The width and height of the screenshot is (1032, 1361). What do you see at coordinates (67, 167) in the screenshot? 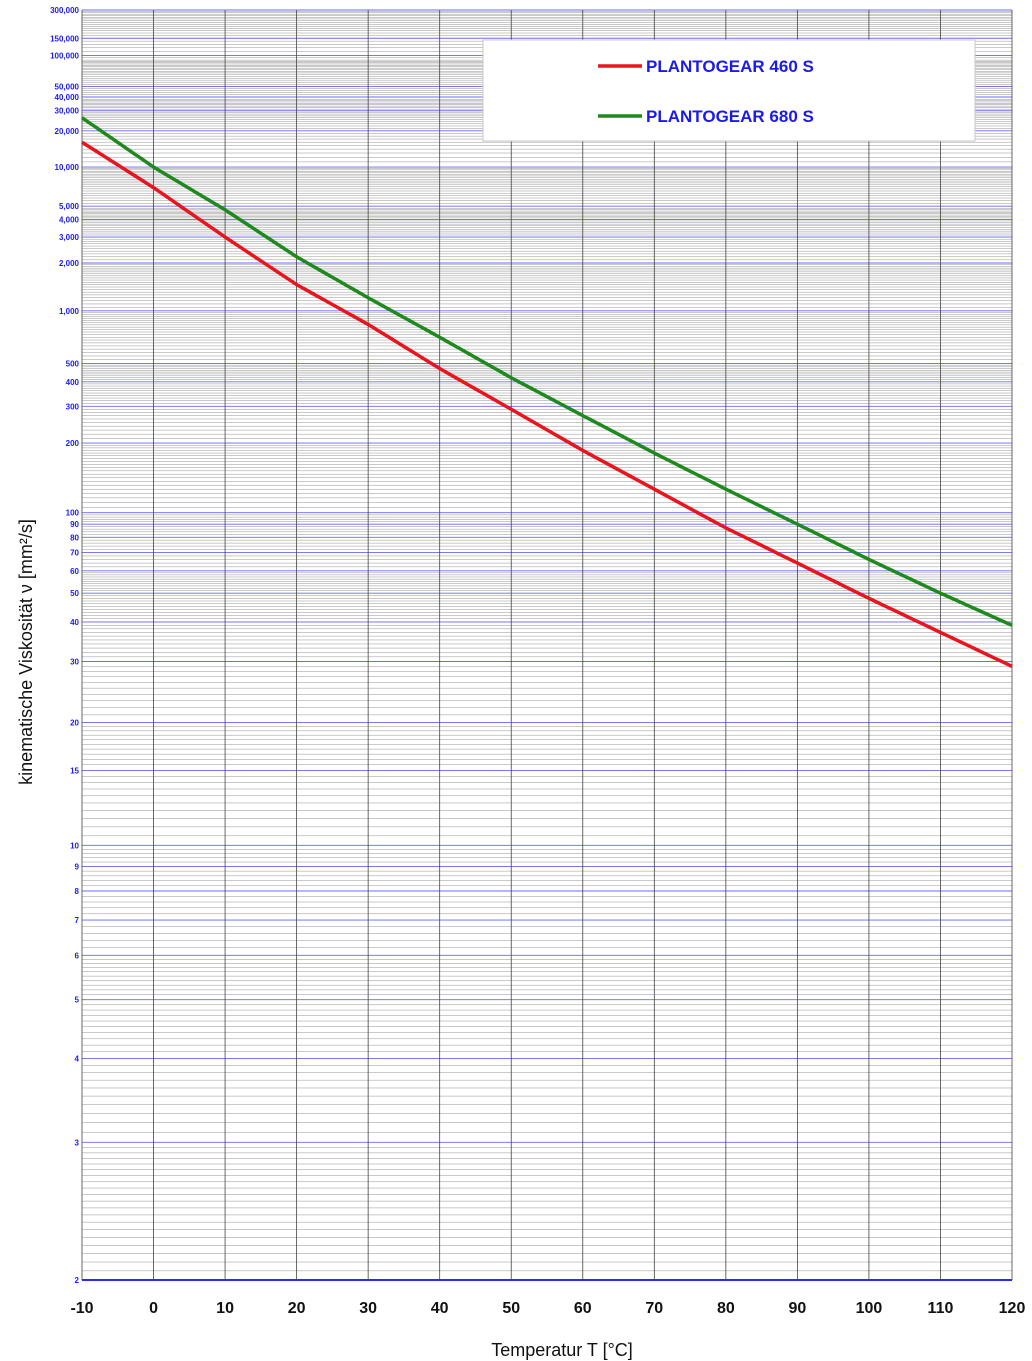
I see `y-tick-label: 10,000` at bounding box center [67, 167].